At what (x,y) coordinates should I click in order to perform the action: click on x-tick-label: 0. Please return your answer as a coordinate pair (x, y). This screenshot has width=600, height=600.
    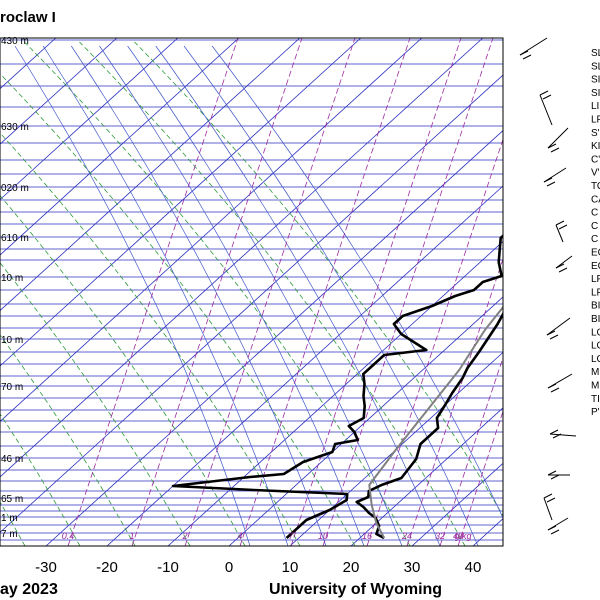
    Looking at the image, I should click on (229, 567).